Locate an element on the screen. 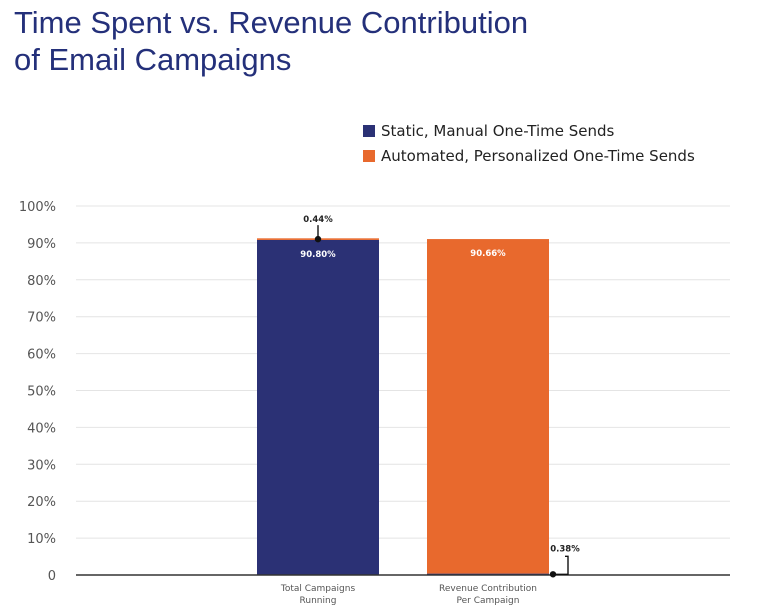  data-label: 0.44% is located at coordinates (318, 220).